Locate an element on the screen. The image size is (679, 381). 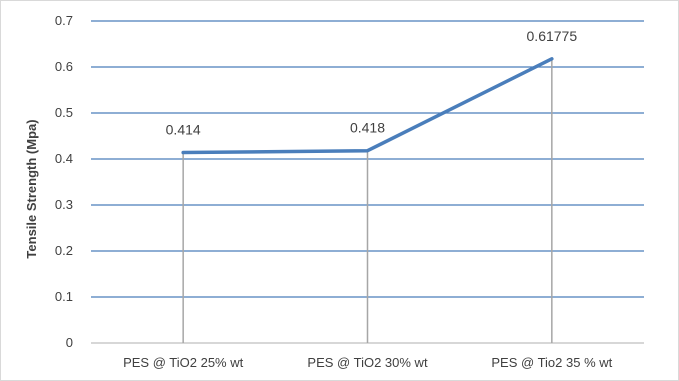
y-tick-label: 0.7 is located at coordinates (64, 20).